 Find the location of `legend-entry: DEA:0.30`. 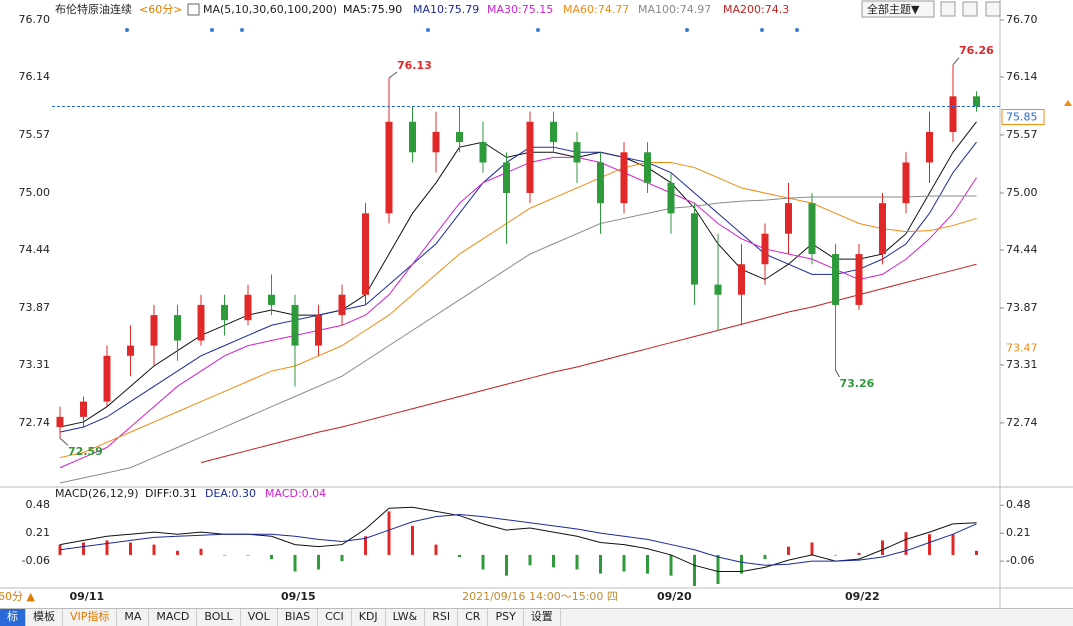

legend-entry: DEA:0.30 is located at coordinates (230, 493).